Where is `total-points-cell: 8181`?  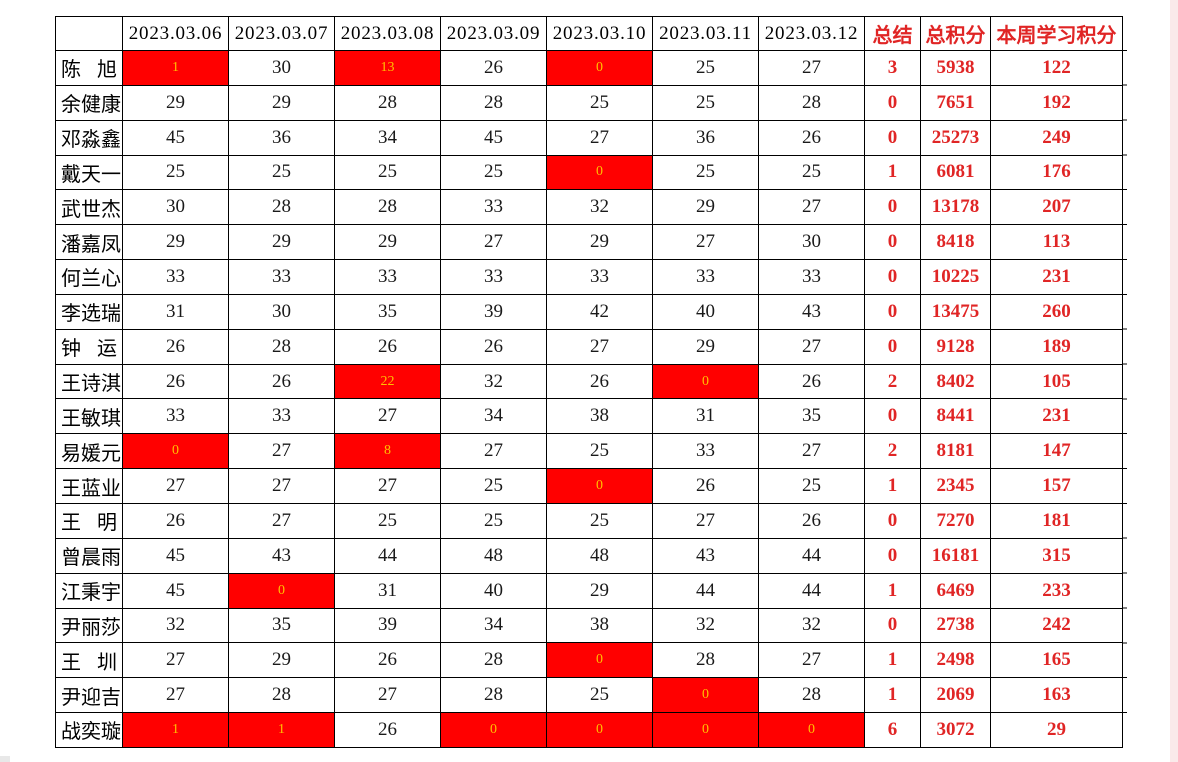
total-points-cell: 8181 is located at coordinates (955, 451).